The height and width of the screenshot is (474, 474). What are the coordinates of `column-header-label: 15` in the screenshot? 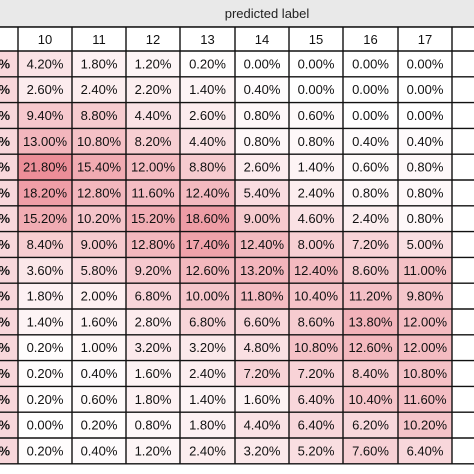 It's located at (316, 39).